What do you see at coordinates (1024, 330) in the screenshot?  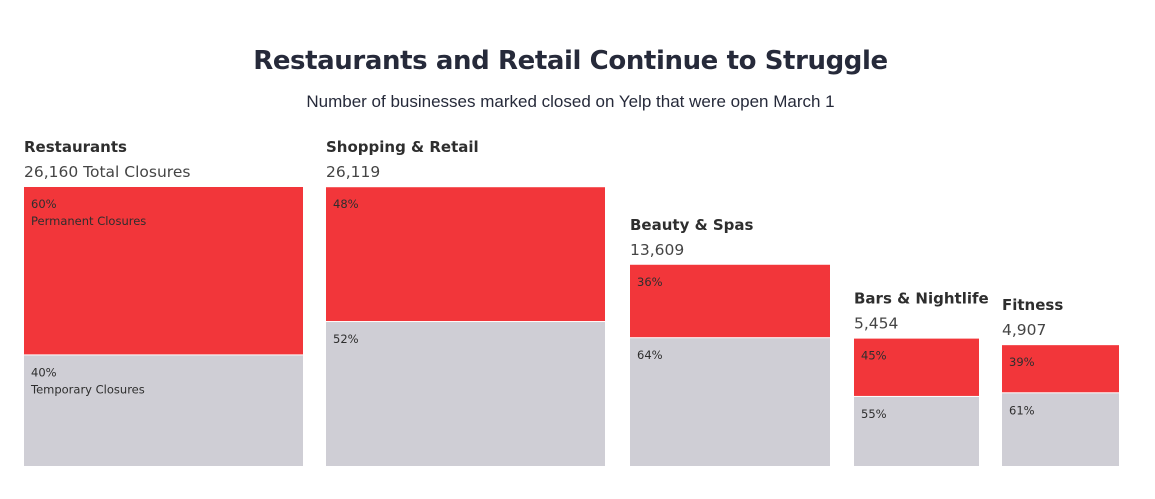 I see `category-total-fitness: 4,907` at bounding box center [1024, 330].